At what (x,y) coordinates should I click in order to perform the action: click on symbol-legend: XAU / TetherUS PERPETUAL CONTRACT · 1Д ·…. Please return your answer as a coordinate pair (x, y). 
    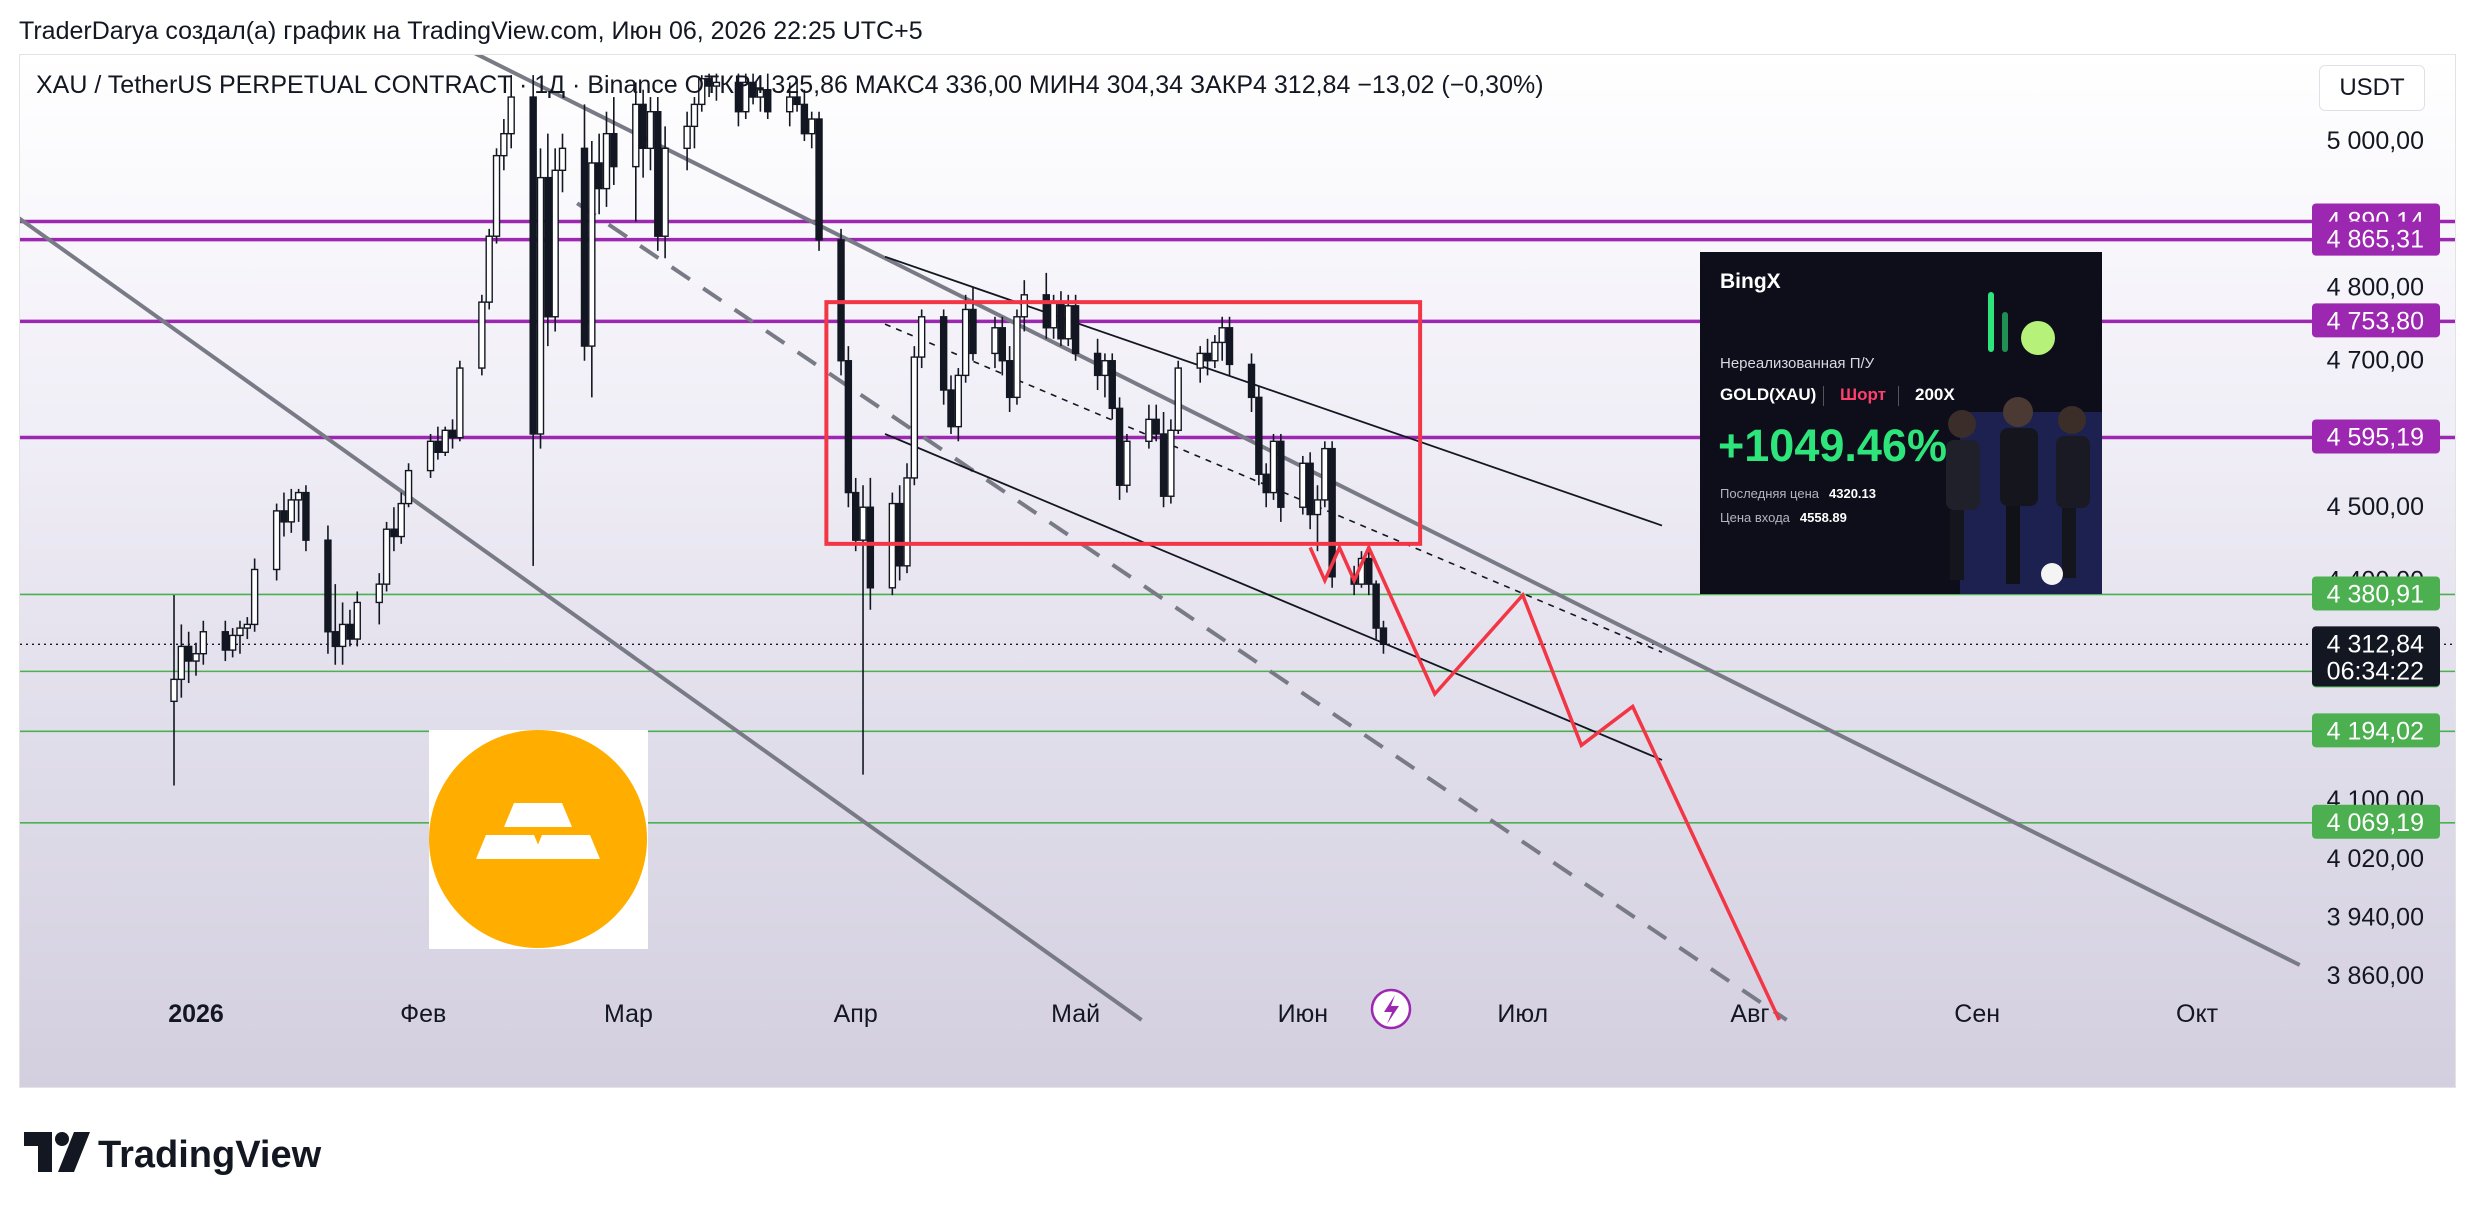
    Looking at the image, I should click on (790, 85).